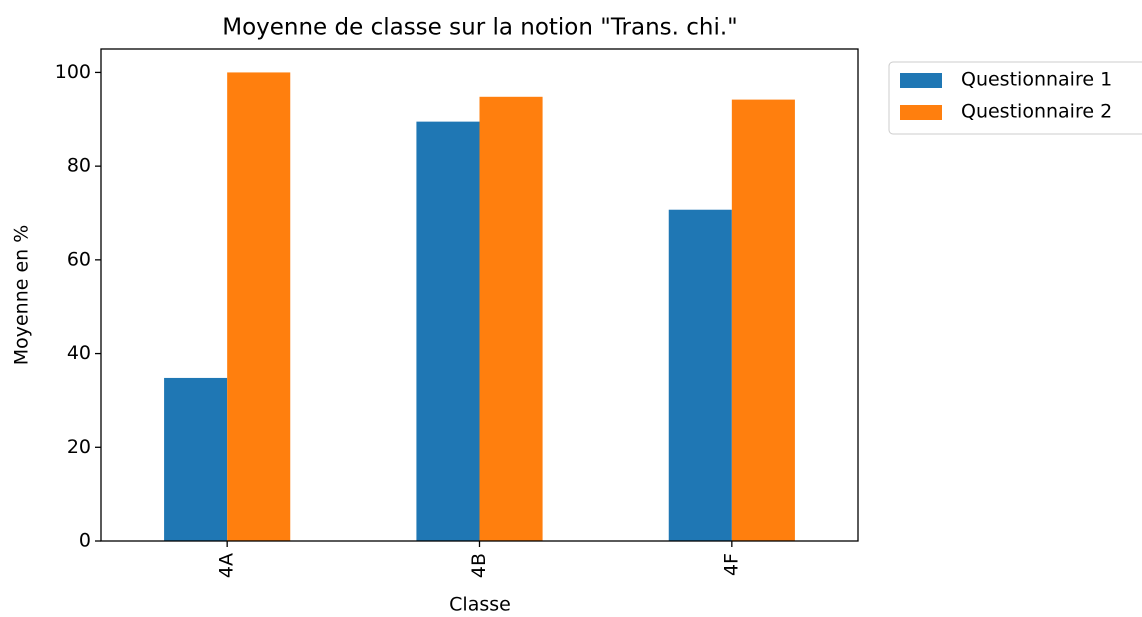 The width and height of the screenshot is (1142, 617). I want to click on legend-label: Questionnaire 2, so click(1036, 112).